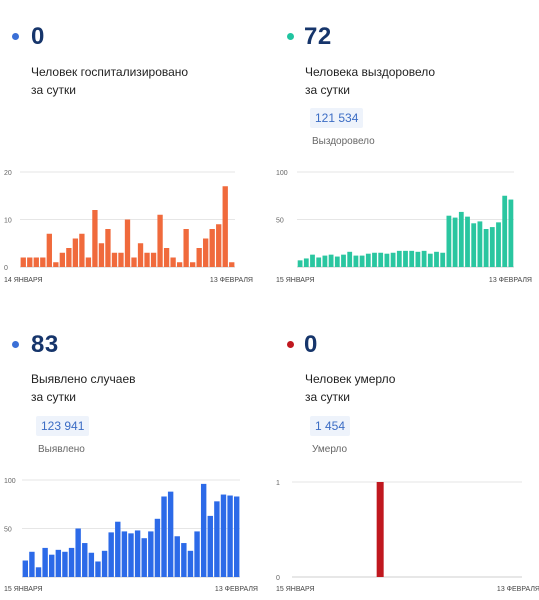  Describe the element at coordinates (290, 36) in the screenshot. I see `status-dot` at that location.